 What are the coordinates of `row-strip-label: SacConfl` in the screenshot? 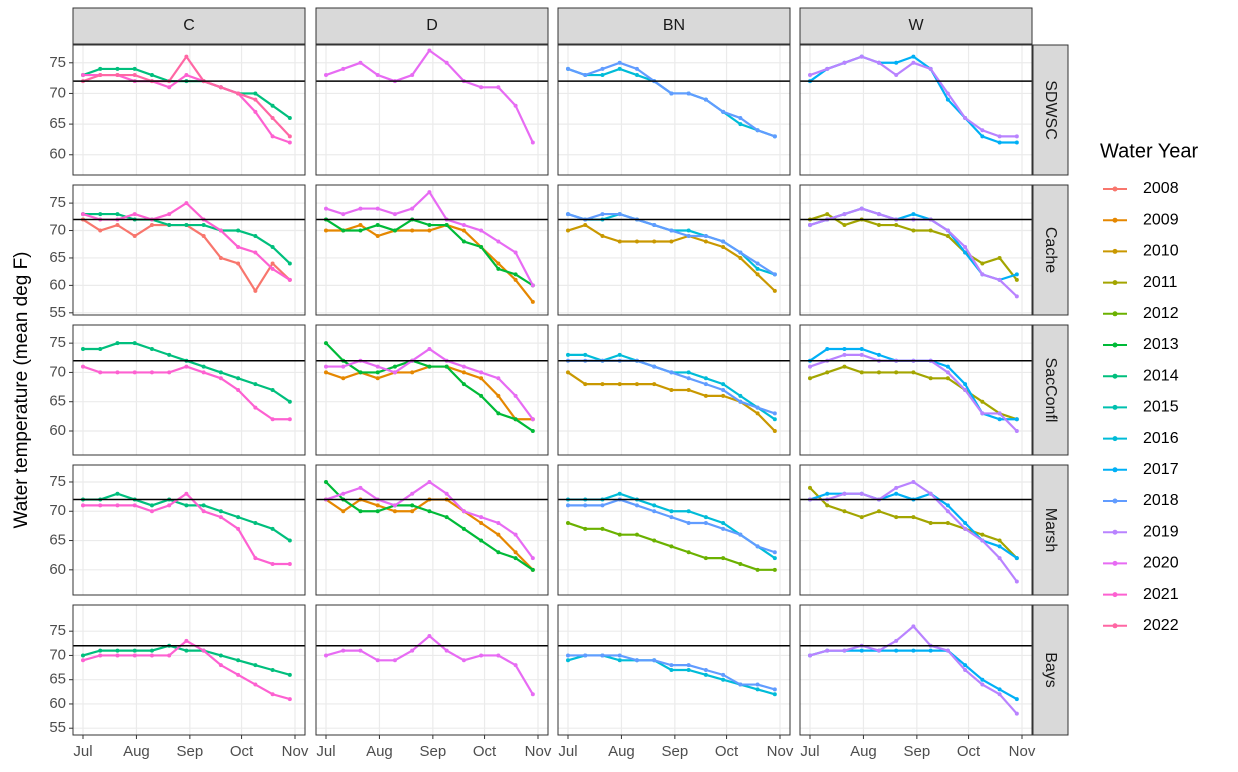 It's located at (1050, 390).